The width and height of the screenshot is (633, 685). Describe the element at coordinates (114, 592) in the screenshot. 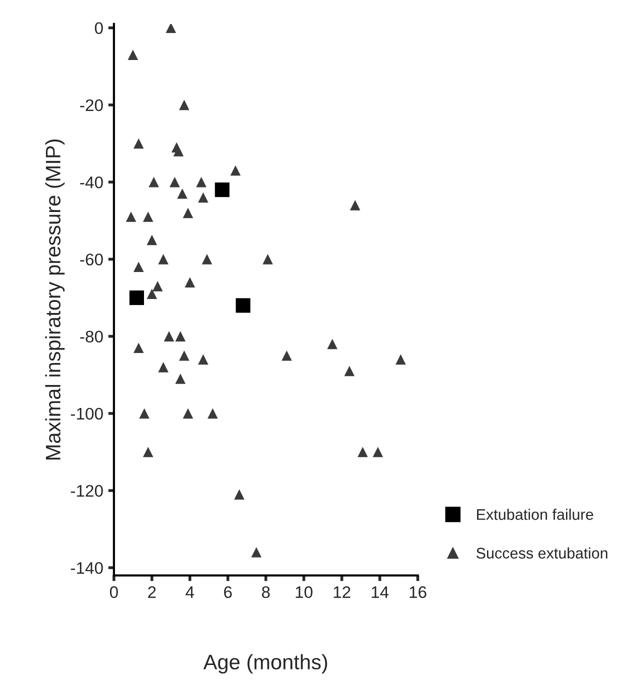

I see `x-tick-label: 0` at that location.